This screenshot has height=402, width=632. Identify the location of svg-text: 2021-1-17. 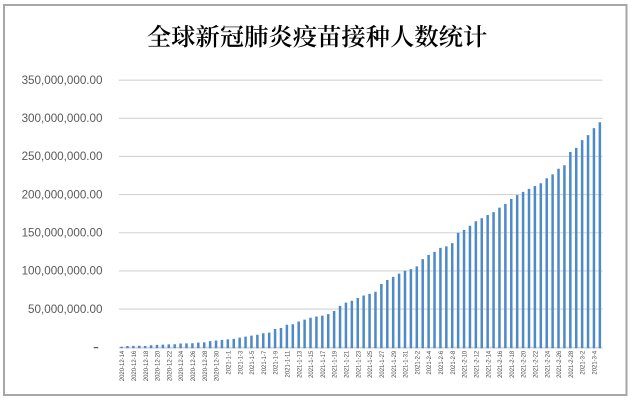
(324, 364).